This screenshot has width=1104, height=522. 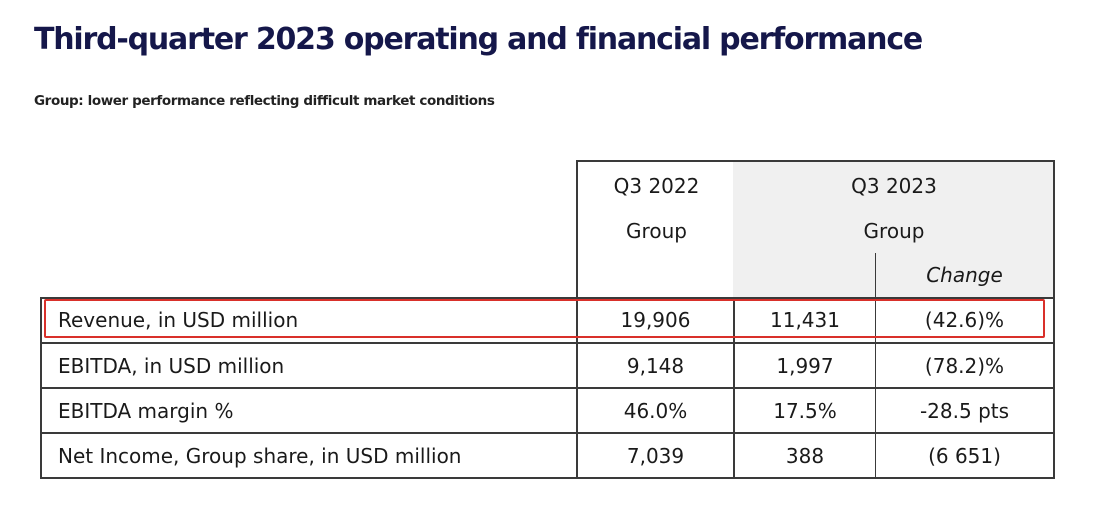 What do you see at coordinates (964, 275) in the screenshot?
I see `header-change-label: Change` at bounding box center [964, 275].